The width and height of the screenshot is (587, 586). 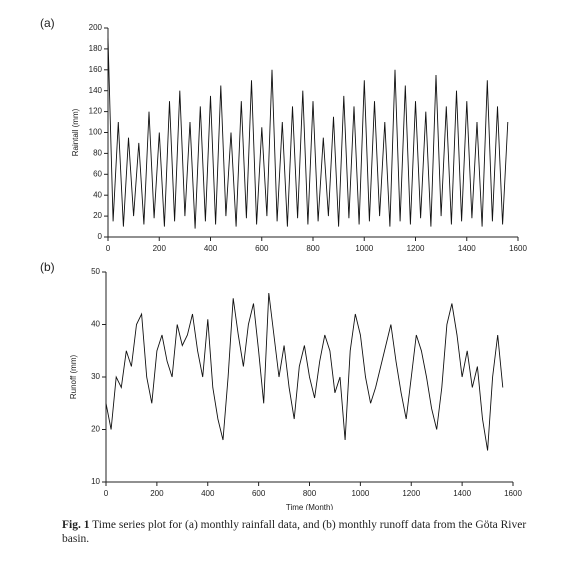 What do you see at coordinates (73, 377) in the screenshot?
I see `y-axis-label: Runoff (mm)` at bounding box center [73, 377].